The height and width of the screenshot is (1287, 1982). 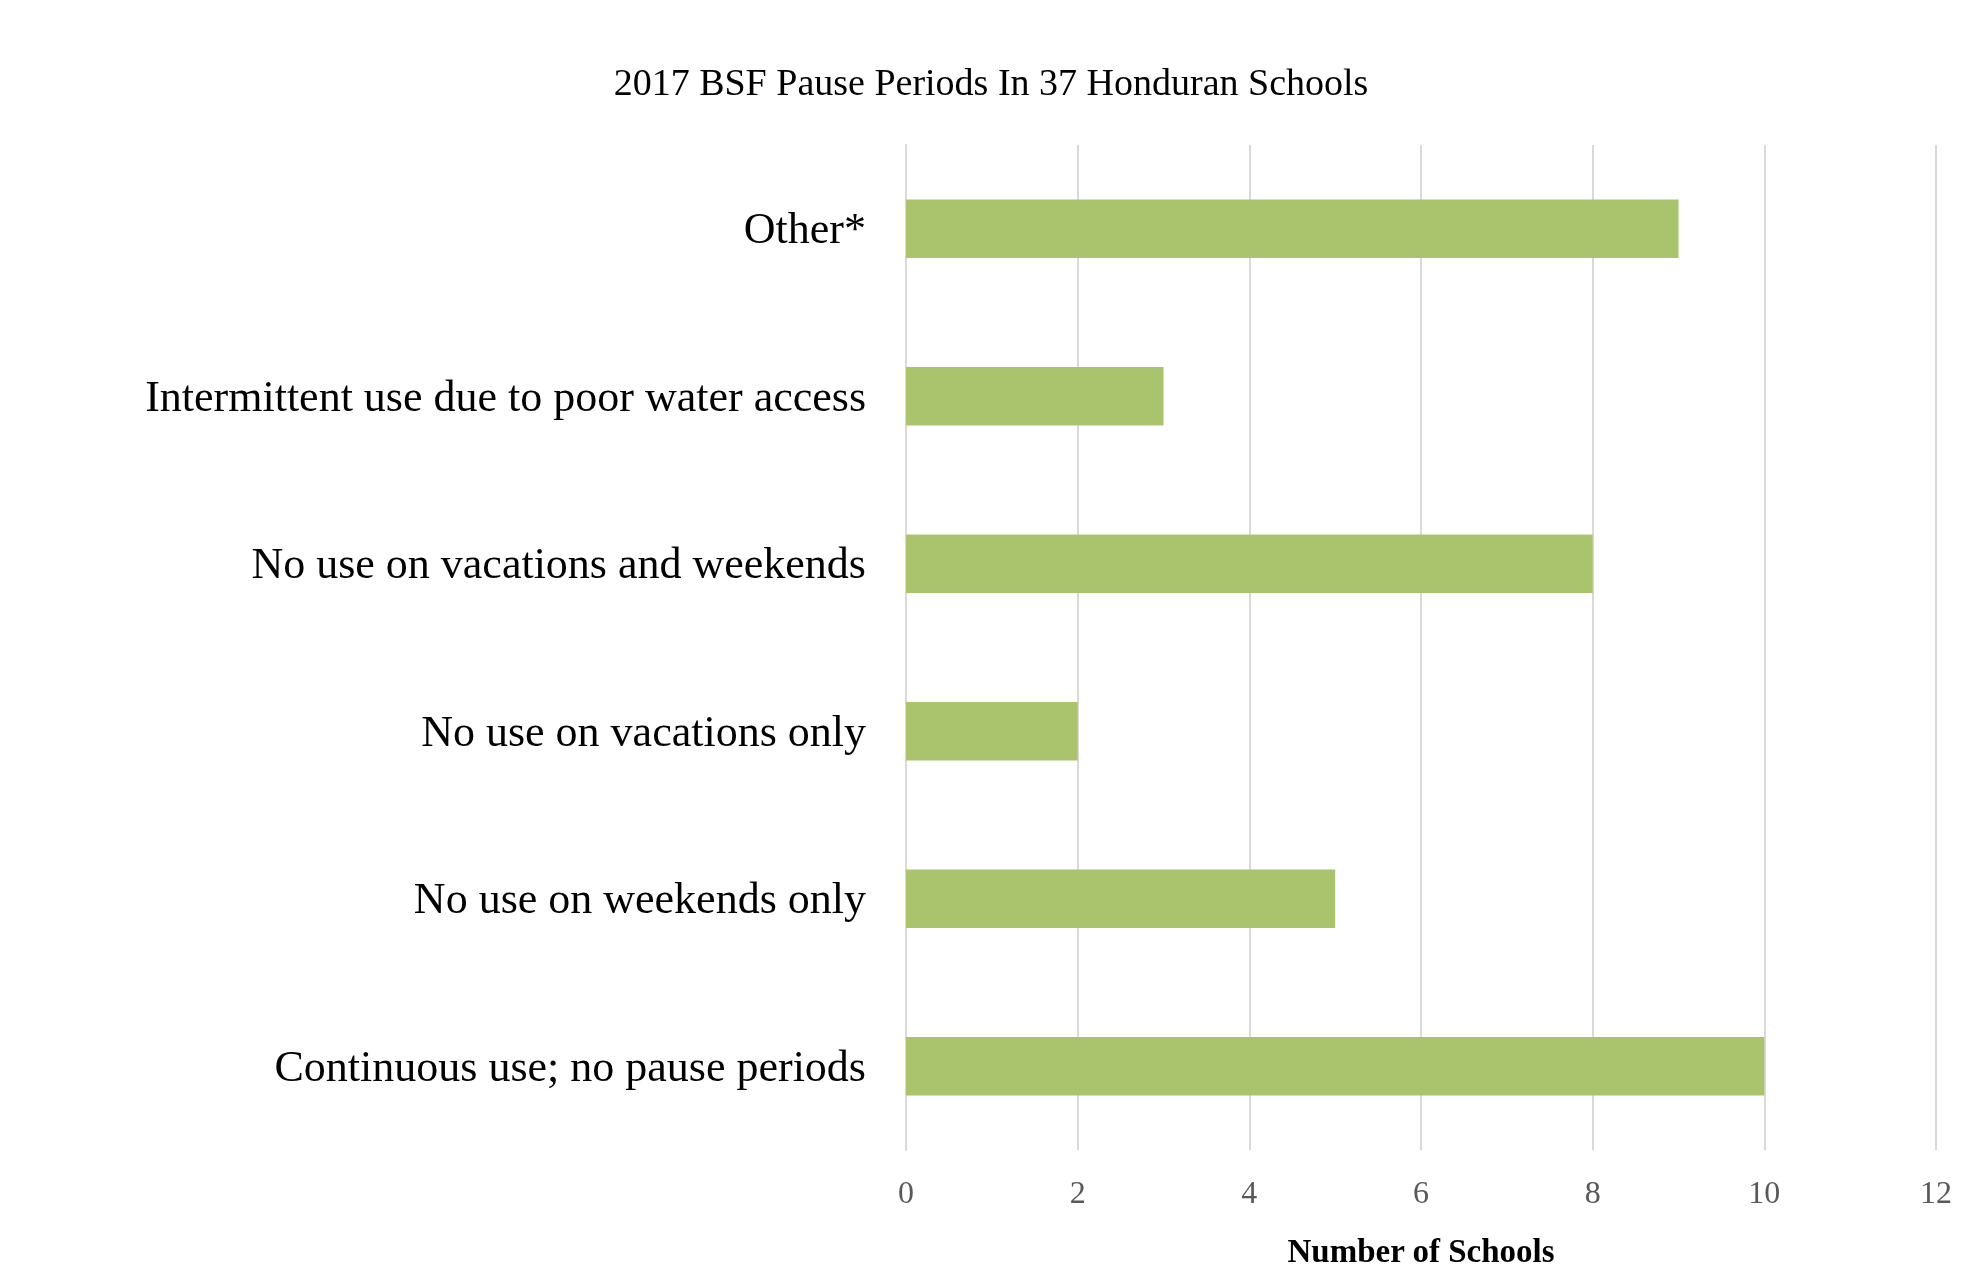 I want to click on x-tick-label: 10, so click(x=1764, y=1192).